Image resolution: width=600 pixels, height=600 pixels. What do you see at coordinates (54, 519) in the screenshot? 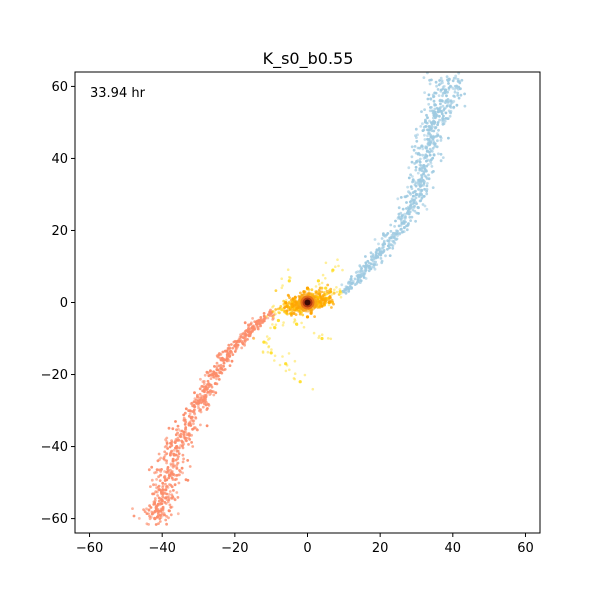
I see `y-tick-label: −60` at bounding box center [54, 519].